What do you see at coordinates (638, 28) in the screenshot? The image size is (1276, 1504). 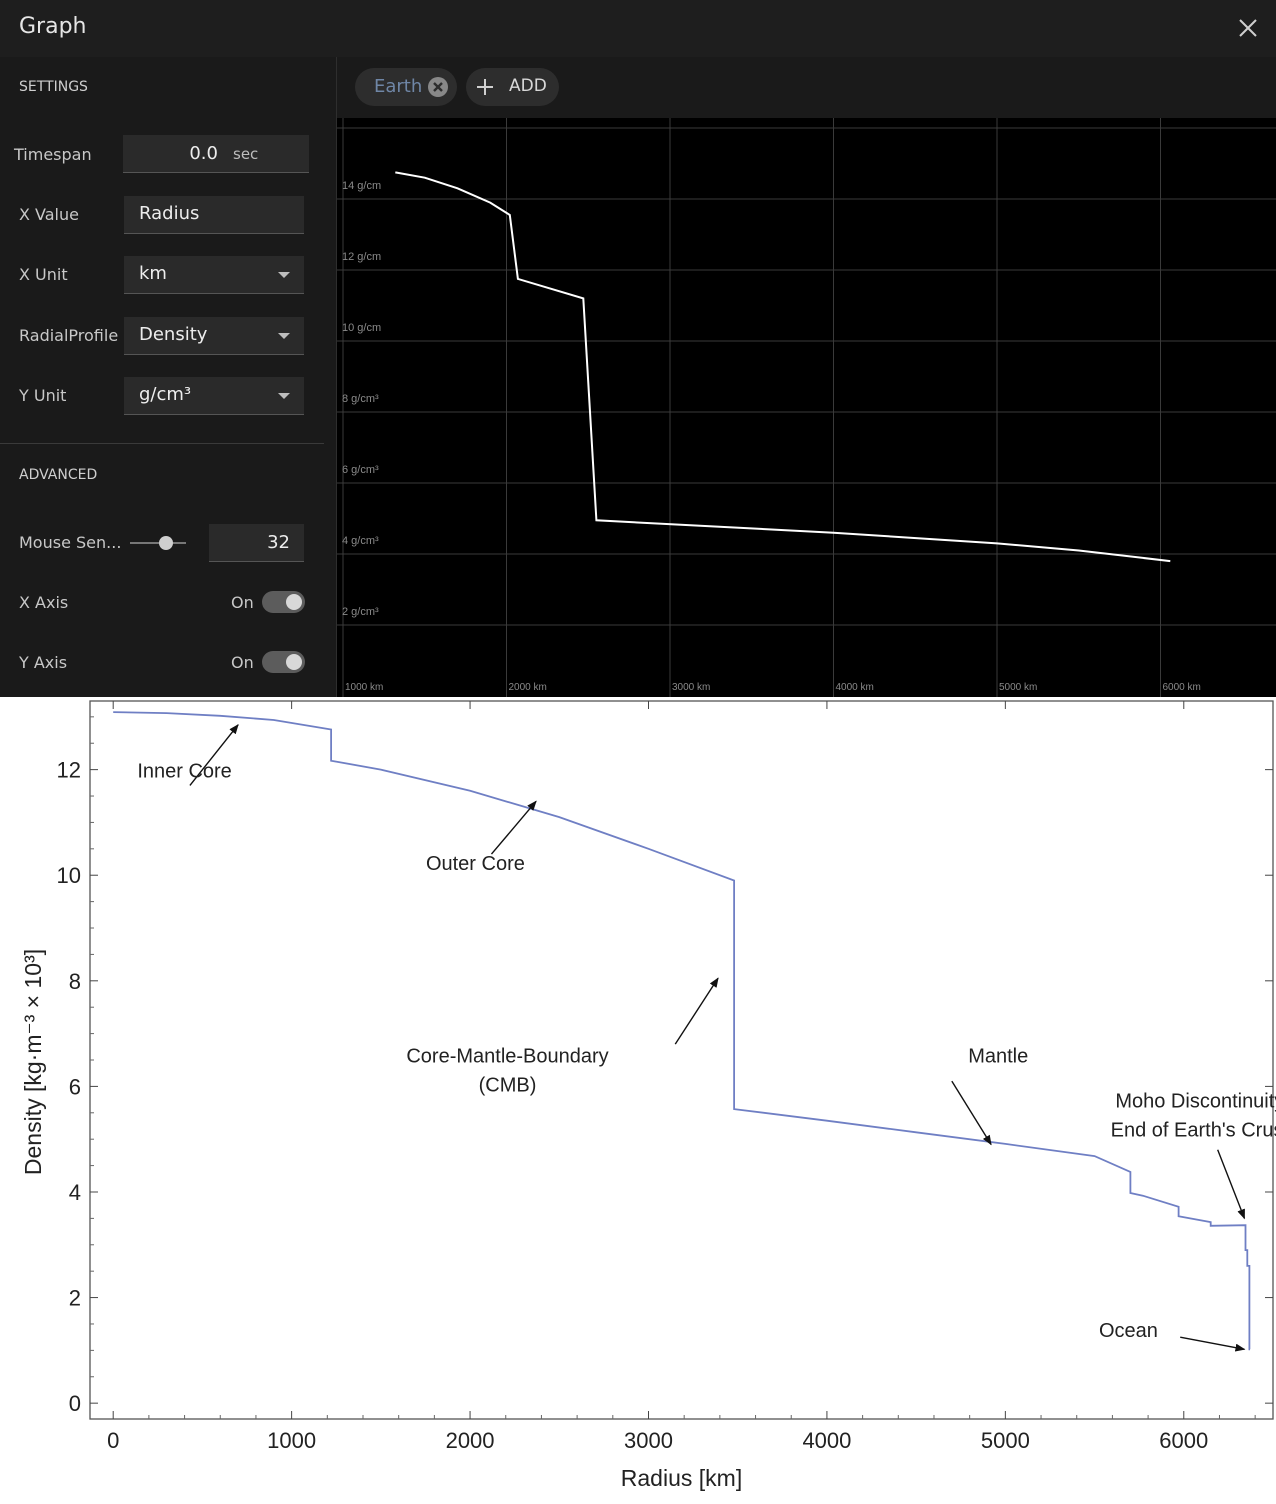 I see `title-bar: Graph` at bounding box center [638, 28].